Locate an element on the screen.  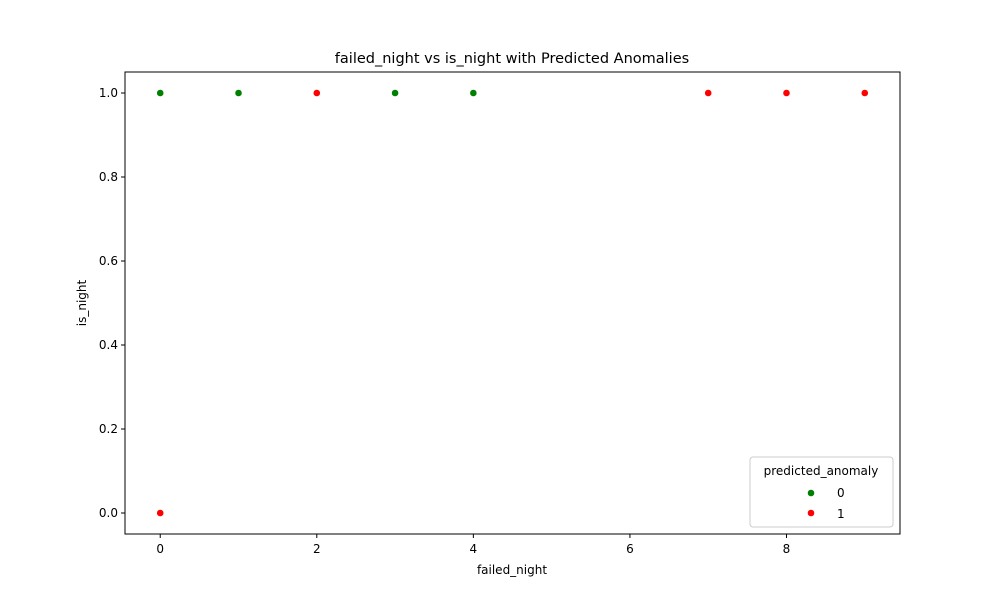
y-axis-label: is_night is located at coordinates (82, 302).